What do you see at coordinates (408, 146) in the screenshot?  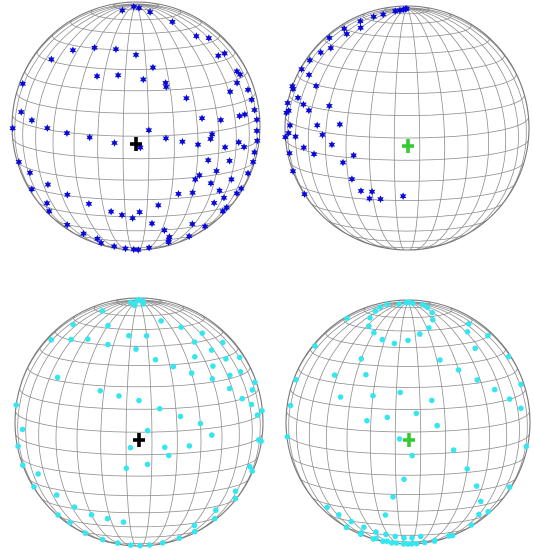 I see `plus-horizontal` at bounding box center [408, 146].